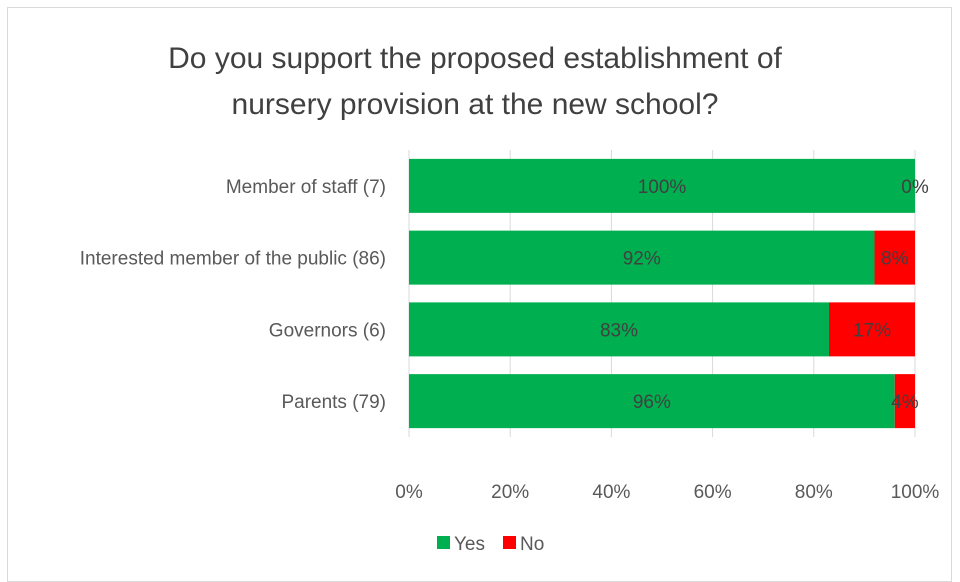 Image resolution: width=960 pixels, height=582 pixels. What do you see at coordinates (509, 542) in the screenshot?
I see `legend-swatch-no` at bounding box center [509, 542].